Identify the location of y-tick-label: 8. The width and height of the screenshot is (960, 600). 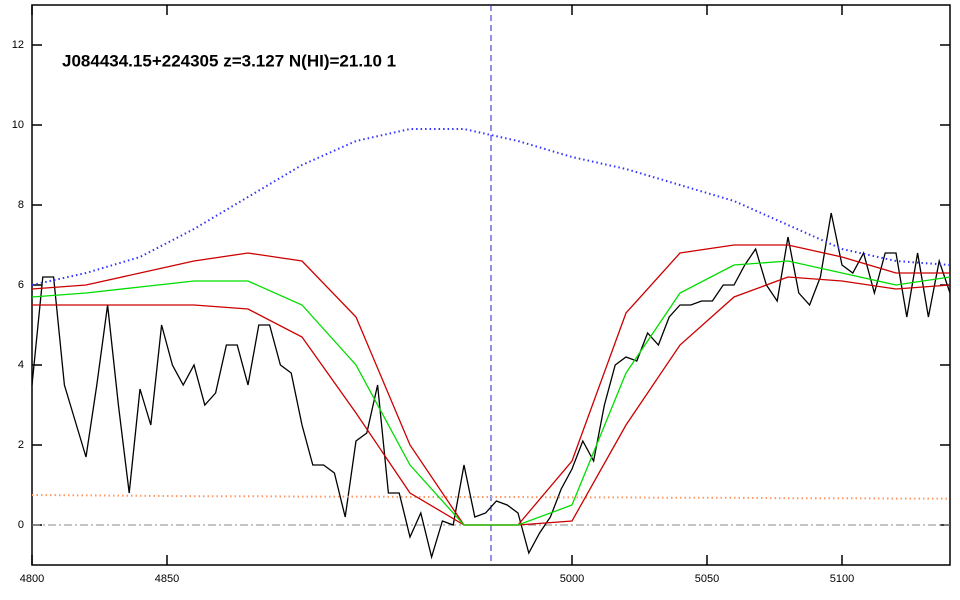
(21, 205).